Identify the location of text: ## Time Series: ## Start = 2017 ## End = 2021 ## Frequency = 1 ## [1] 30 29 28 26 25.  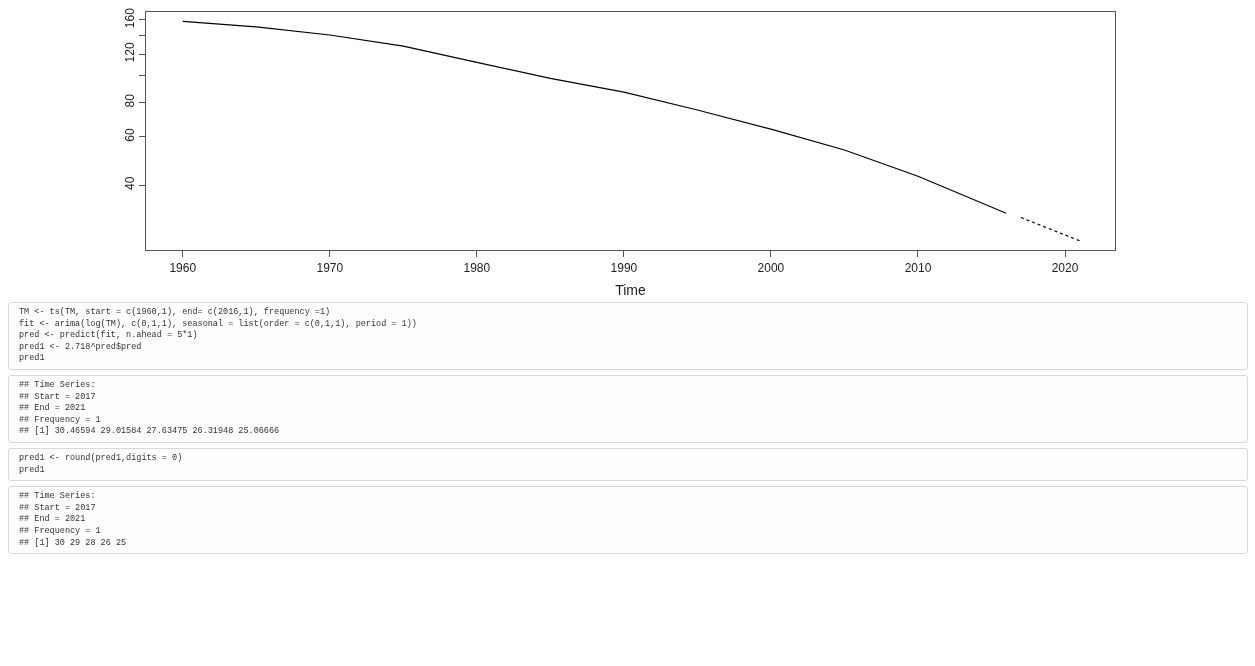
(628, 520).